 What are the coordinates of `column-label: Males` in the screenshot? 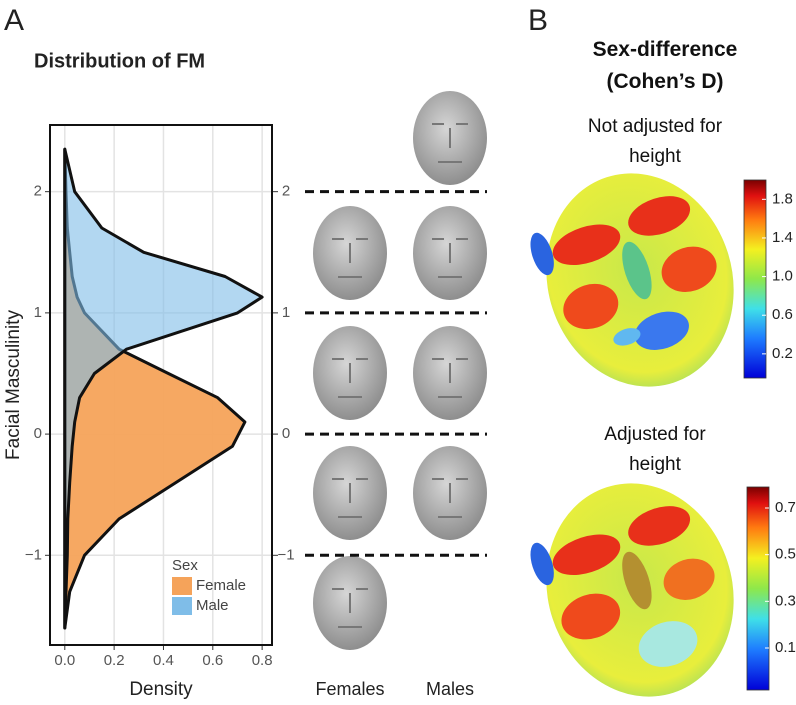 It's located at (450, 689).